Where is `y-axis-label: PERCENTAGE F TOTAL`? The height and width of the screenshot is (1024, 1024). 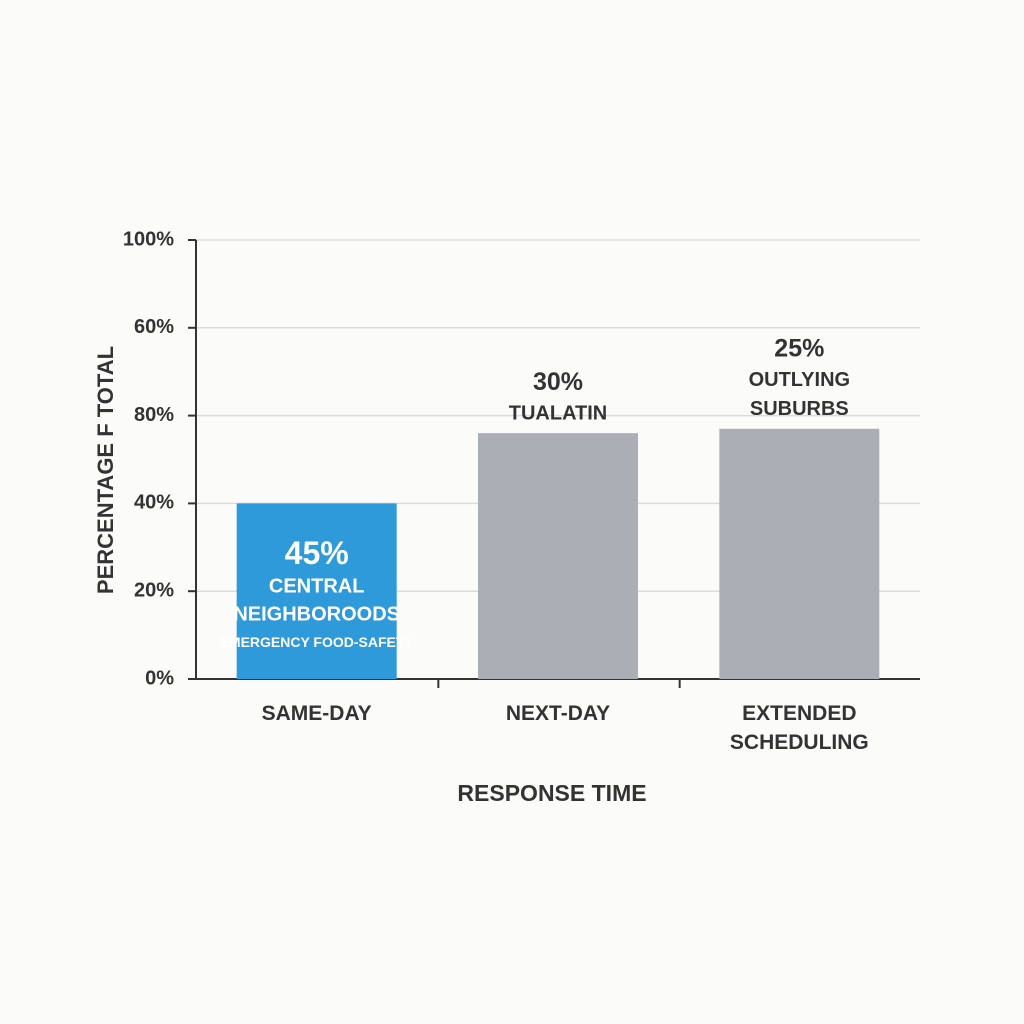
y-axis-label: PERCENTAGE F TOTAL is located at coordinates (105, 470).